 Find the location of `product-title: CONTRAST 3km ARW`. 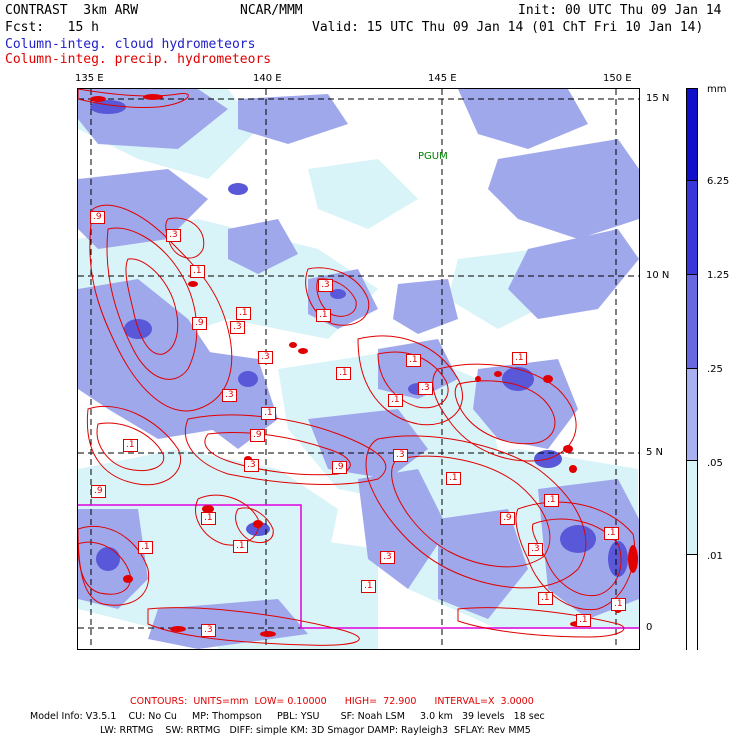

product-title: CONTRAST 3km ARW is located at coordinates (72, 10).